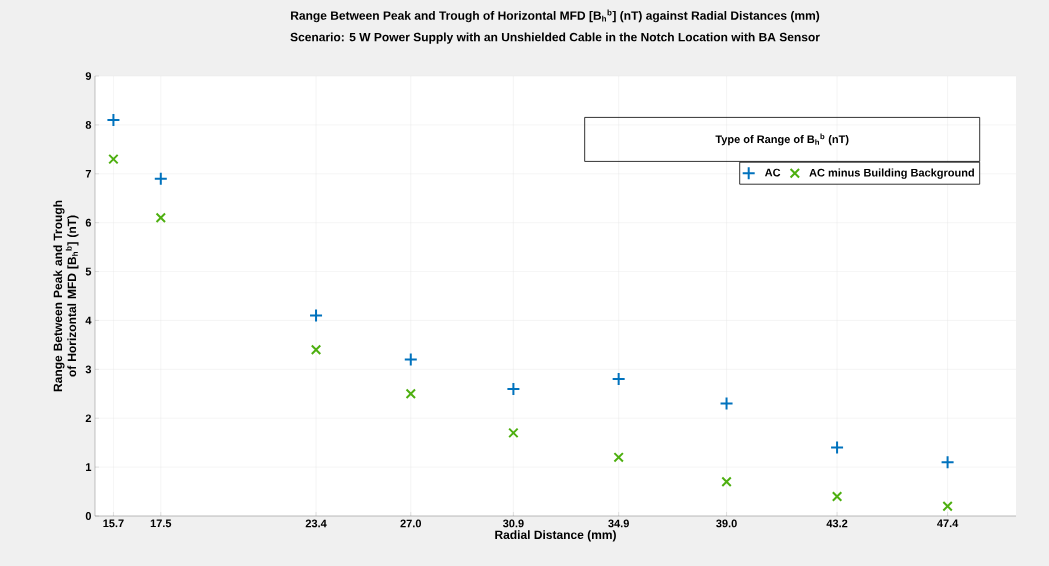  Describe the element at coordinates (837, 523) in the screenshot. I see `x-tick-label: 43.2` at that location.